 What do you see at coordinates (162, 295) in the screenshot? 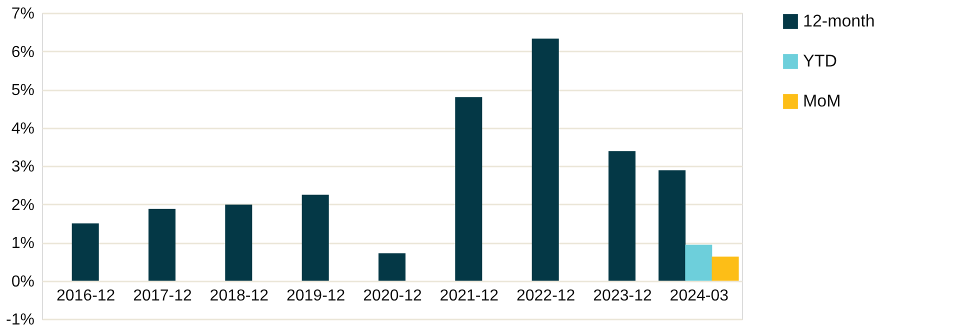
I see `x-tick-label: 2017-12` at bounding box center [162, 295].